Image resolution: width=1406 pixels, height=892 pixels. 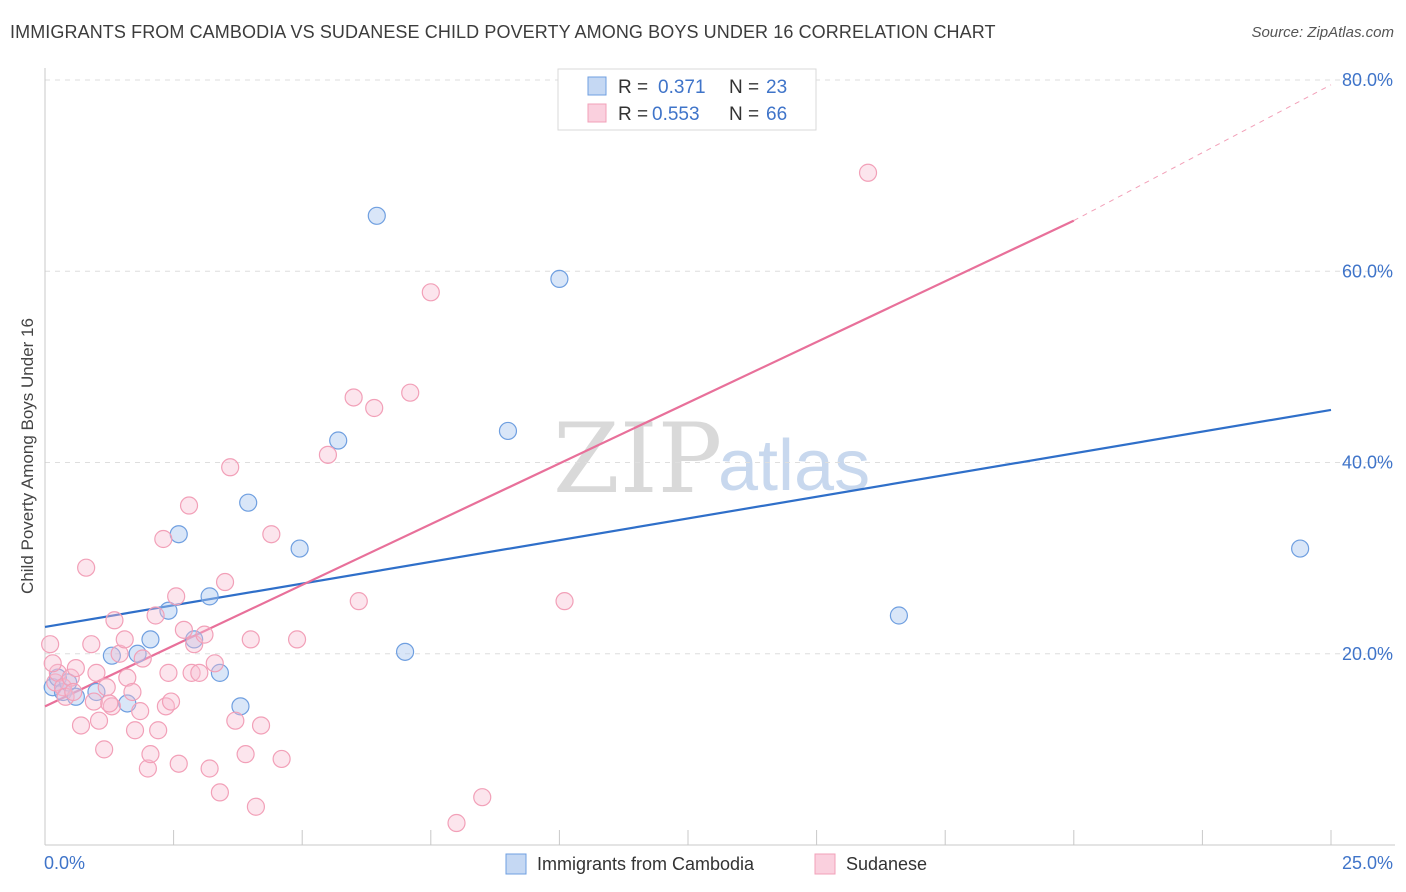 I want to click on bottom-legend-sudanese: Sudanese, so click(x=886, y=864).